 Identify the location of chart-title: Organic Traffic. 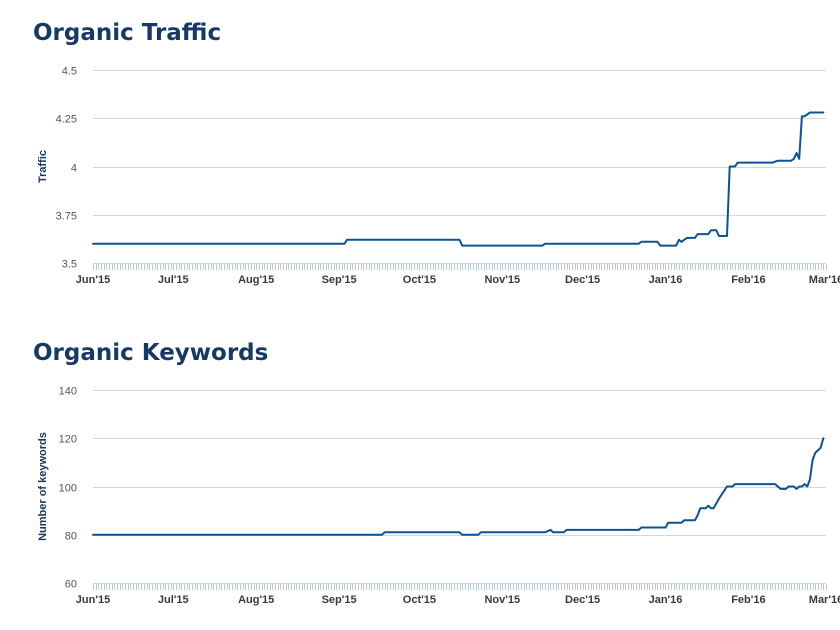
(127, 33).